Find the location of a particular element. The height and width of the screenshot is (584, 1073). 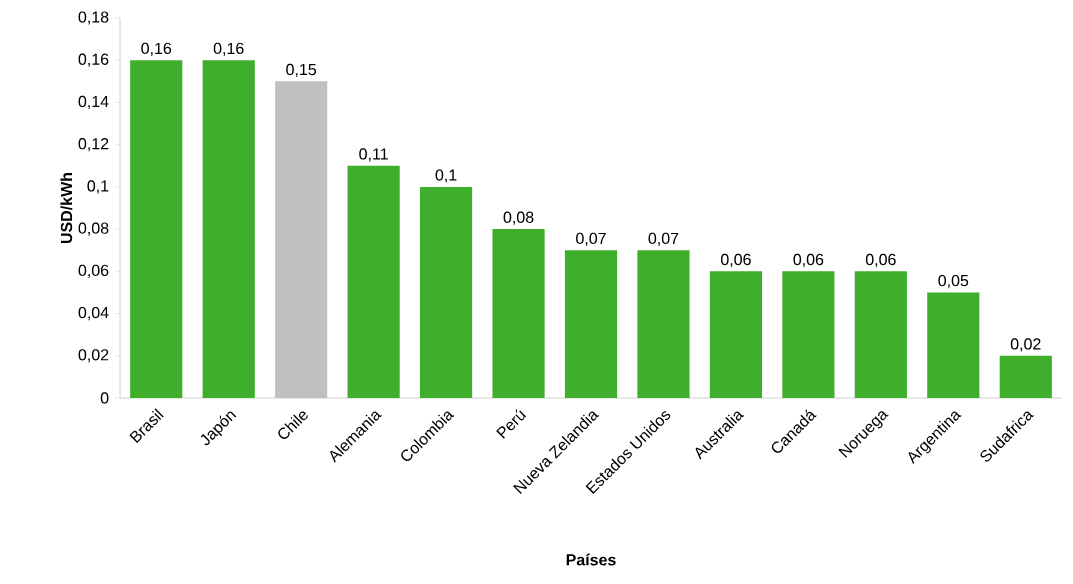

y-tick-label: 0 is located at coordinates (104, 398).